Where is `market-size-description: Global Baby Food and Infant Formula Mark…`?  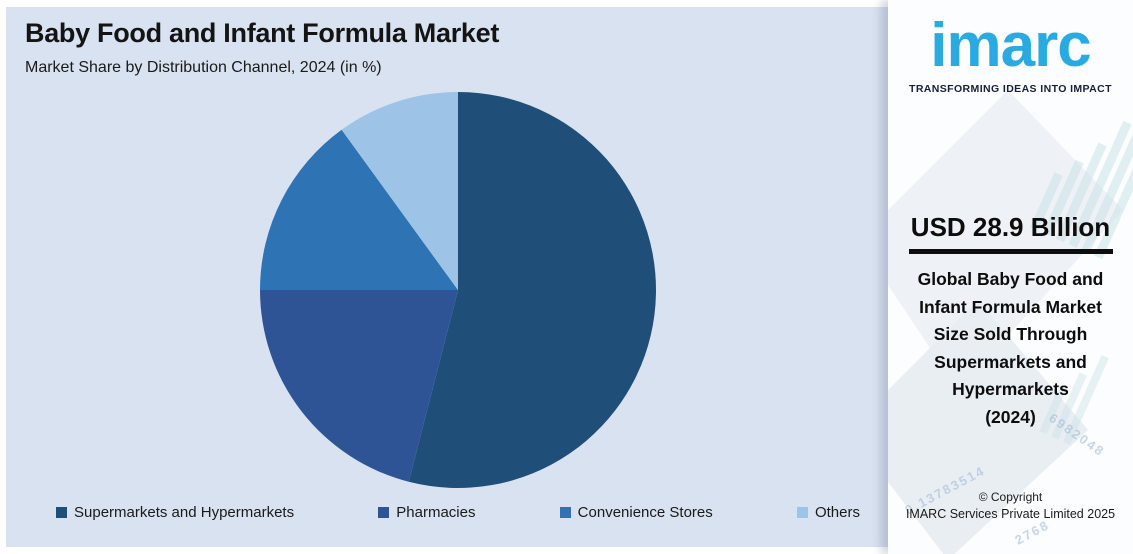 market-size-description: Global Baby Food and Infant Formula Mark… is located at coordinates (1010, 348).